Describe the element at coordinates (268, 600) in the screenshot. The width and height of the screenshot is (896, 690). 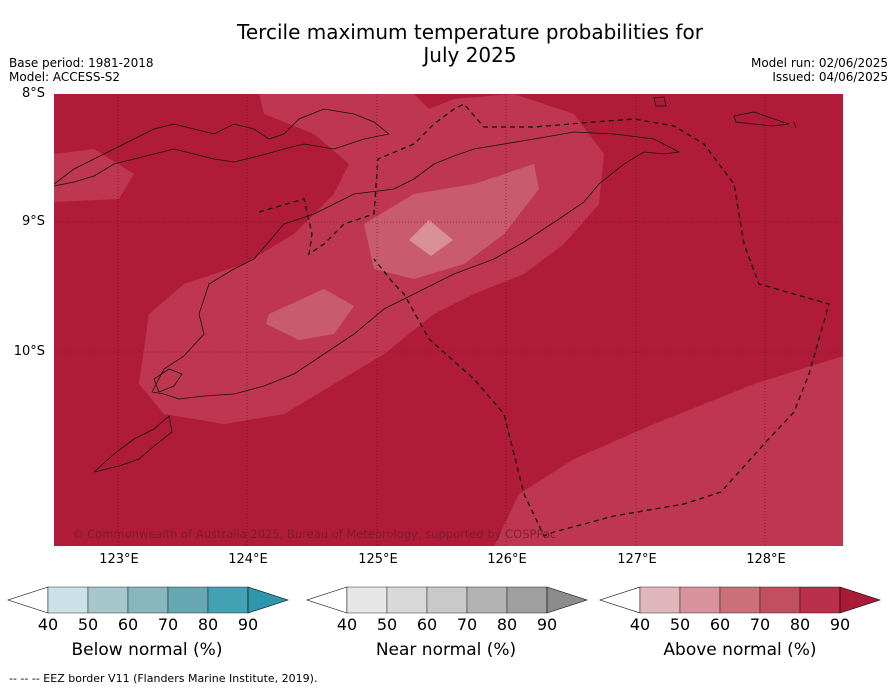
I see `below-extend-high` at that location.